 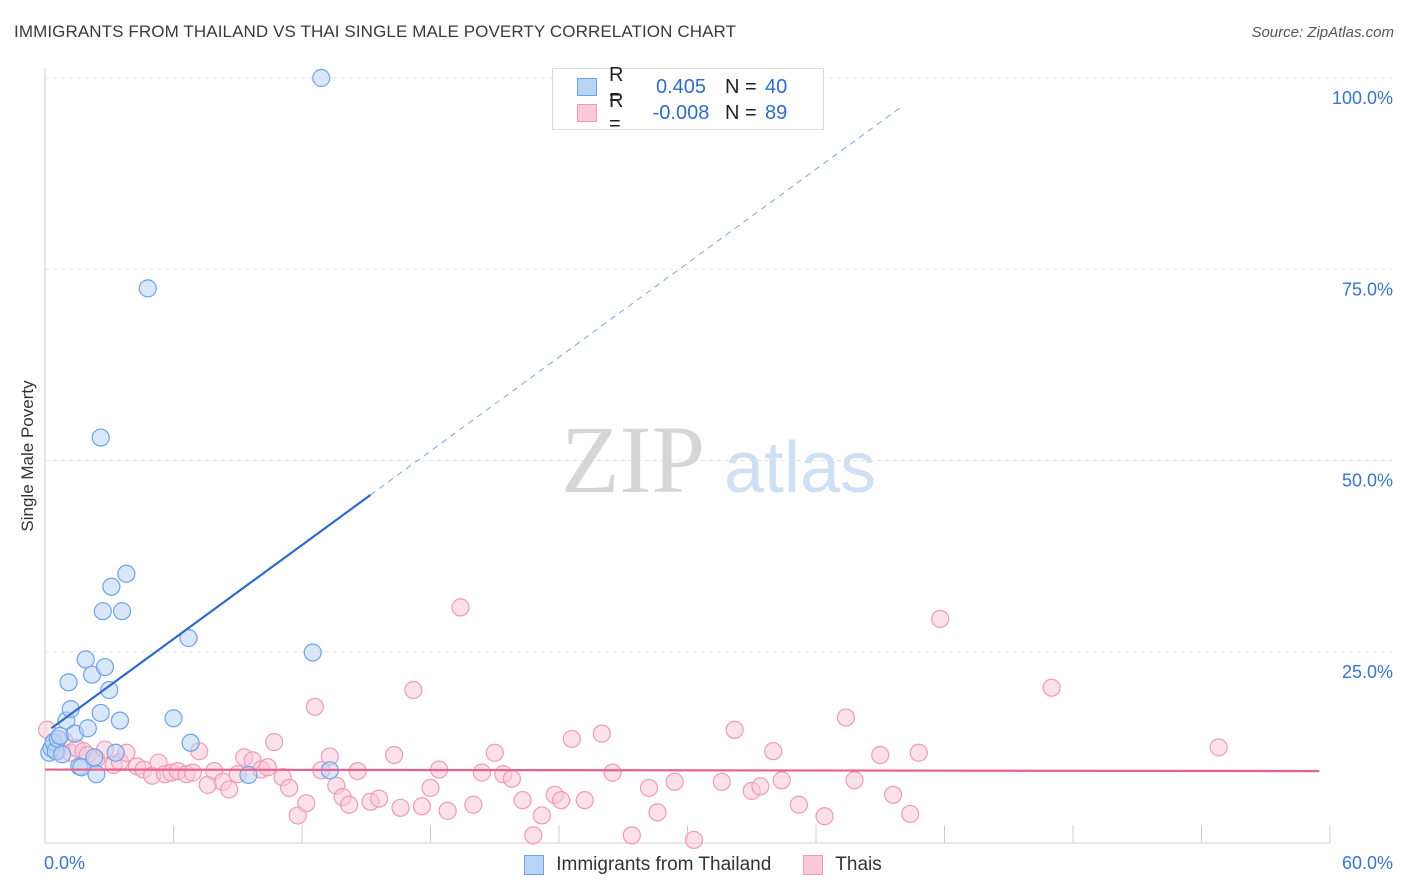 What do you see at coordinates (718, 459) in the screenshot?
I see `watermark: ZIP atlas` at bounding box center [718, 459].